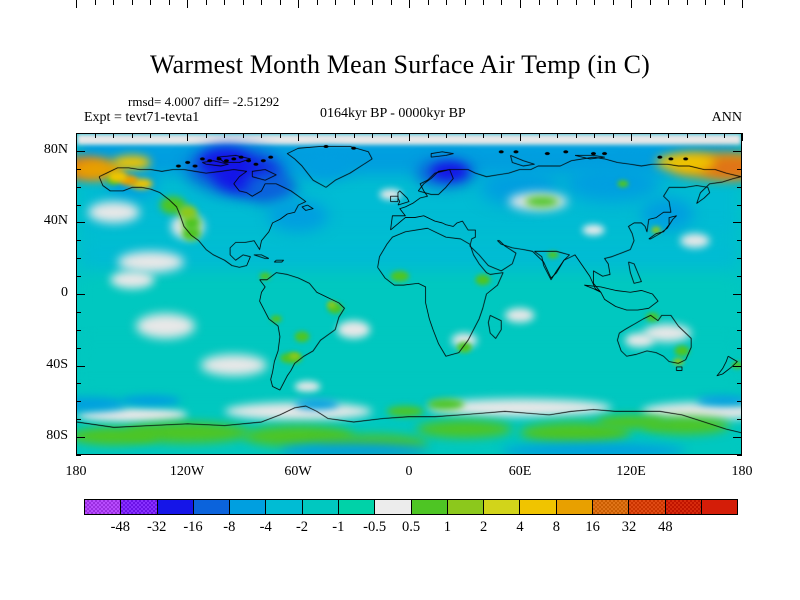 The width and height of the screenshot is (800, 600). Describe the element at coordinates (726, 117) in the screenshot. I see `season-annotation: ANN` at that location.